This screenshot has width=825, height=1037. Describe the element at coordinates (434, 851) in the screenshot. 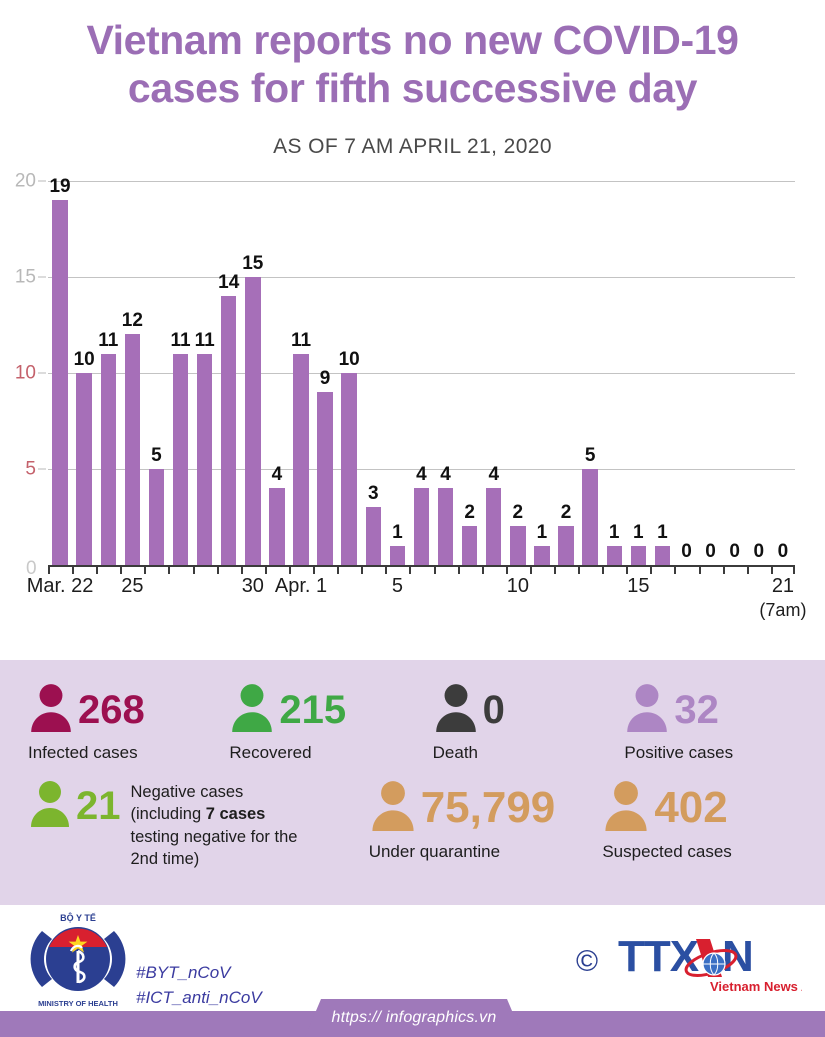

I see `stat-caption: Under quarantine` at that location.